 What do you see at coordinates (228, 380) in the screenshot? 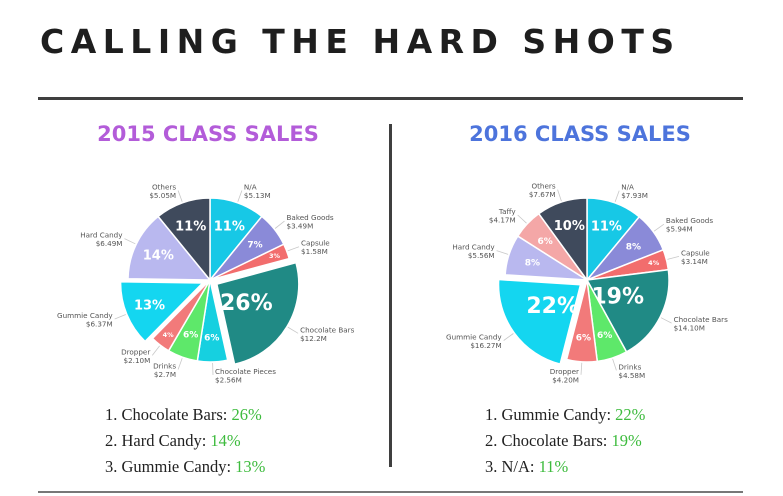
I see `pie-slice-value: $2.56M` at bounding box center [228, 380].